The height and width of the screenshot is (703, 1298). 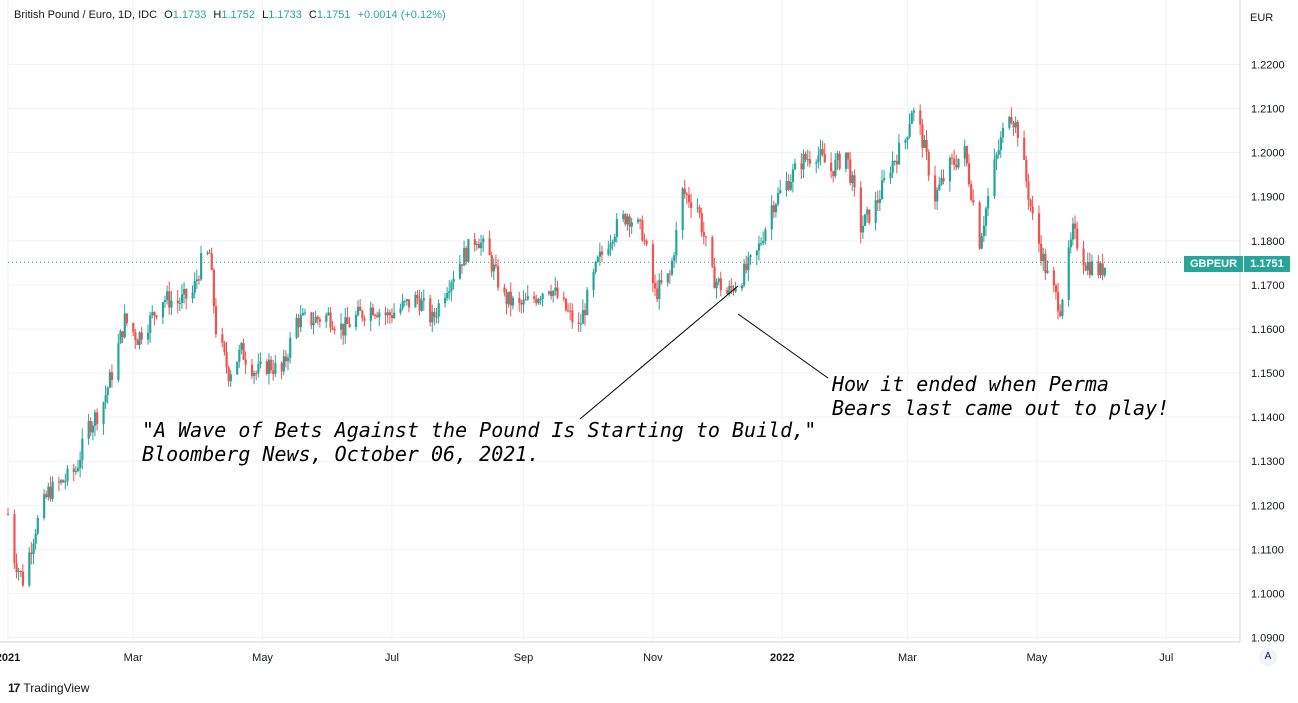 I want to click on y-tick-label: 1.1500, so click(x=1268, y=374).